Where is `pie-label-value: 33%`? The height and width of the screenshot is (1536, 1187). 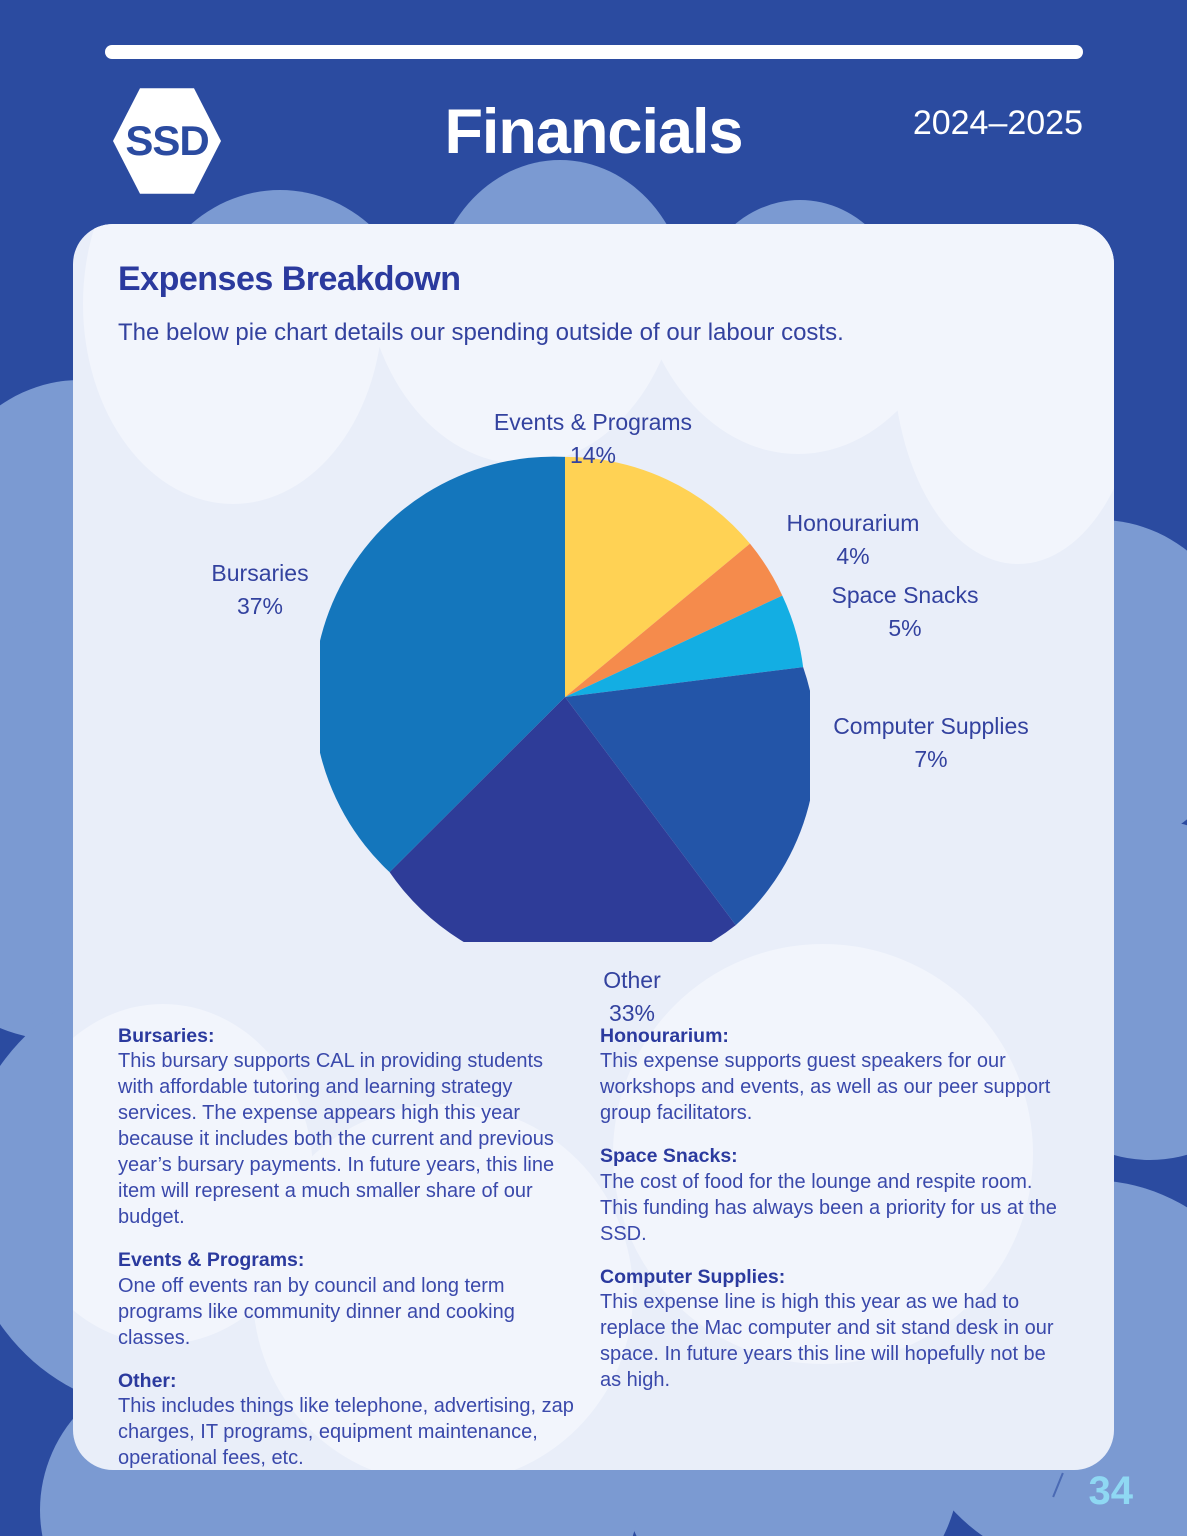
pie-label-value: 33% is located at coordinates (632, 1012).